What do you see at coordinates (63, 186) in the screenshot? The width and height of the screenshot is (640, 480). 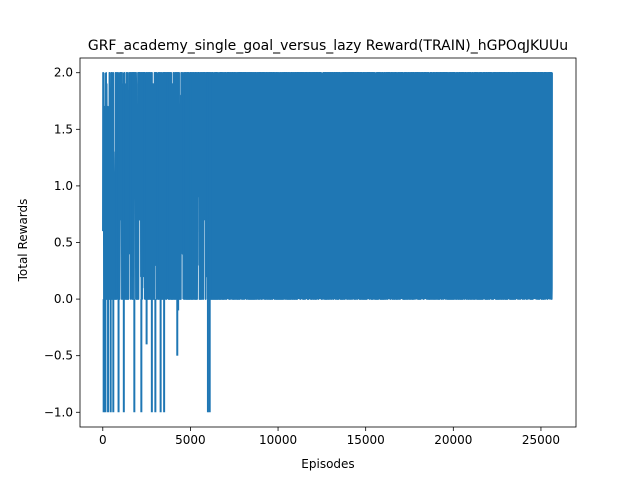 I see `y-tick-label: 1.0` at bounding box center [63, 186].